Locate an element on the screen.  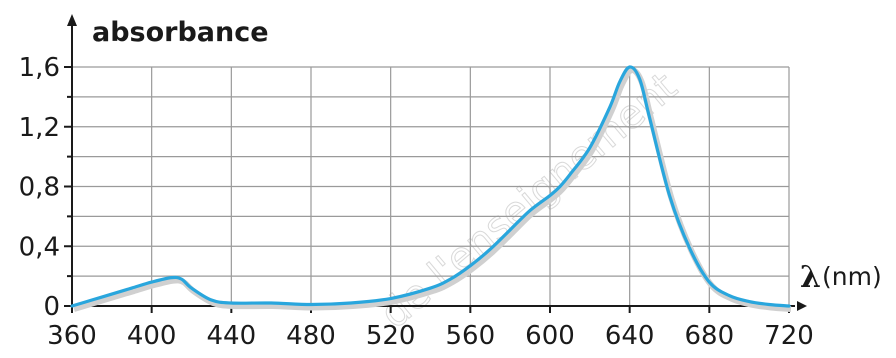
x-tick-label-360: 360 is located at coordinates (72, 336).